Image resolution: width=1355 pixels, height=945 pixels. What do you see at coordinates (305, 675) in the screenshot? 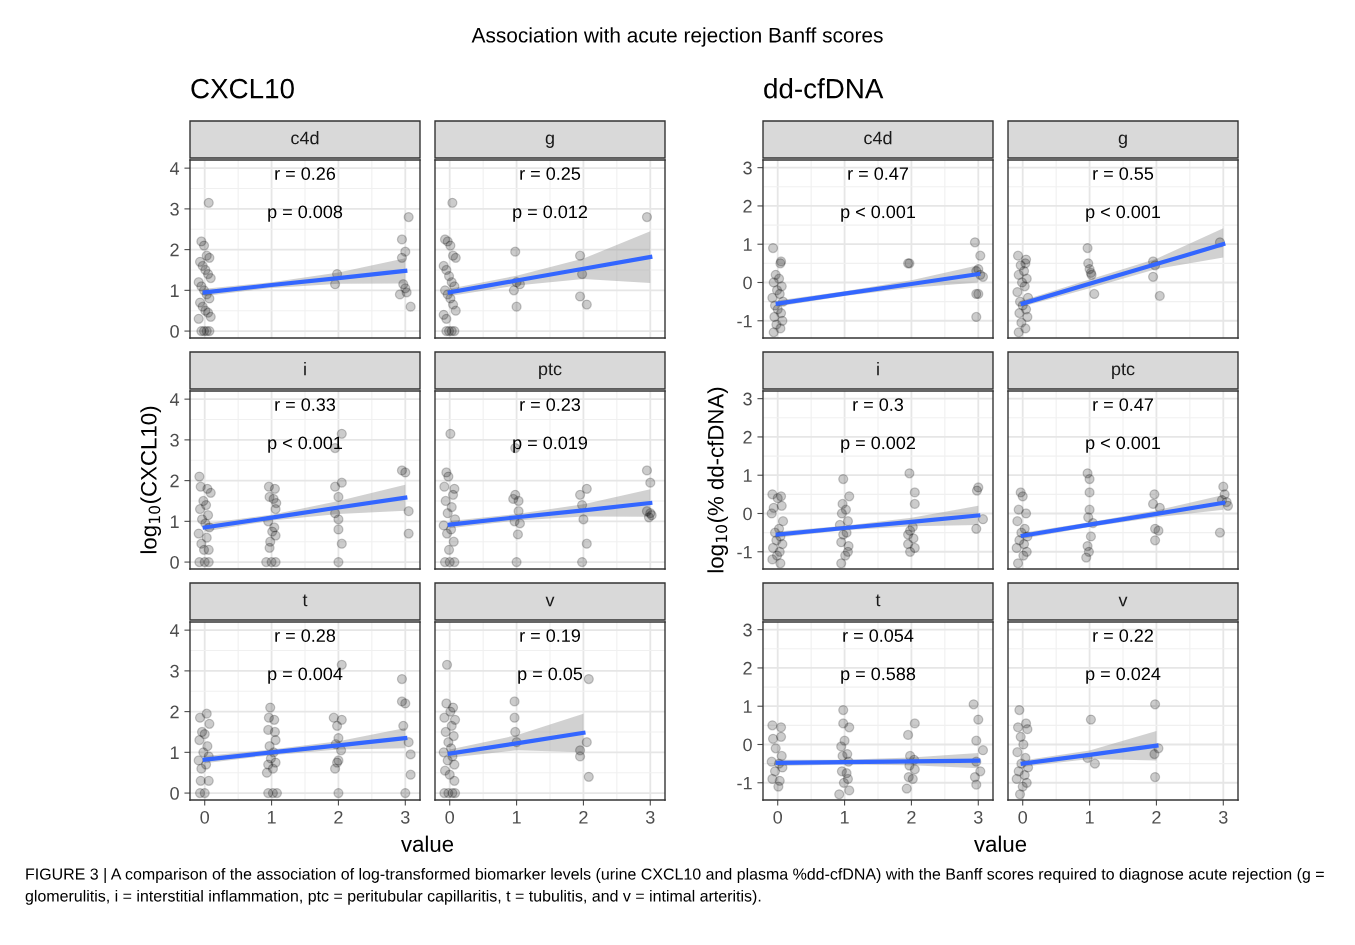
I see `annotation: p = 0.004` at bounding box center [305, 675].